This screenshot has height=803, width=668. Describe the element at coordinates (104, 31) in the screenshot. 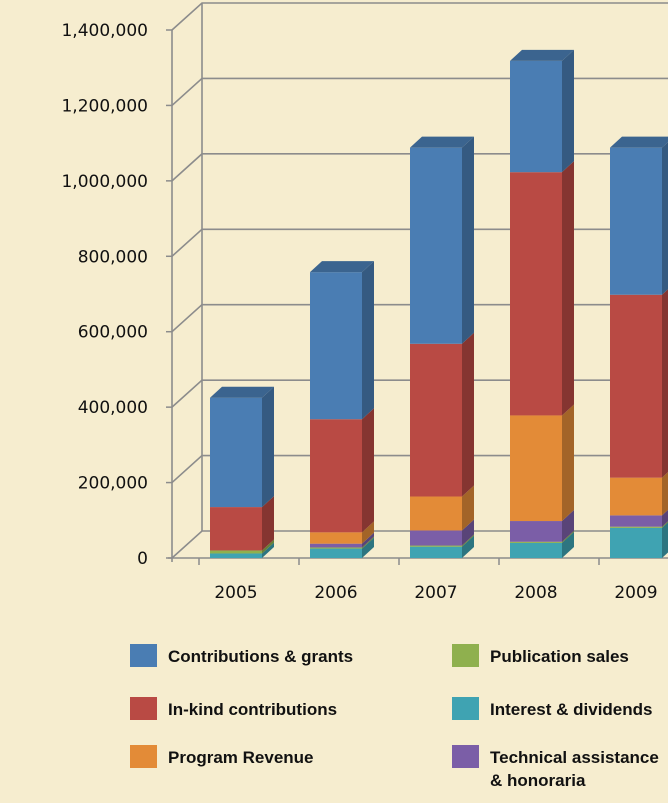

I see `y-tick-label: 1,400,000` at that location.